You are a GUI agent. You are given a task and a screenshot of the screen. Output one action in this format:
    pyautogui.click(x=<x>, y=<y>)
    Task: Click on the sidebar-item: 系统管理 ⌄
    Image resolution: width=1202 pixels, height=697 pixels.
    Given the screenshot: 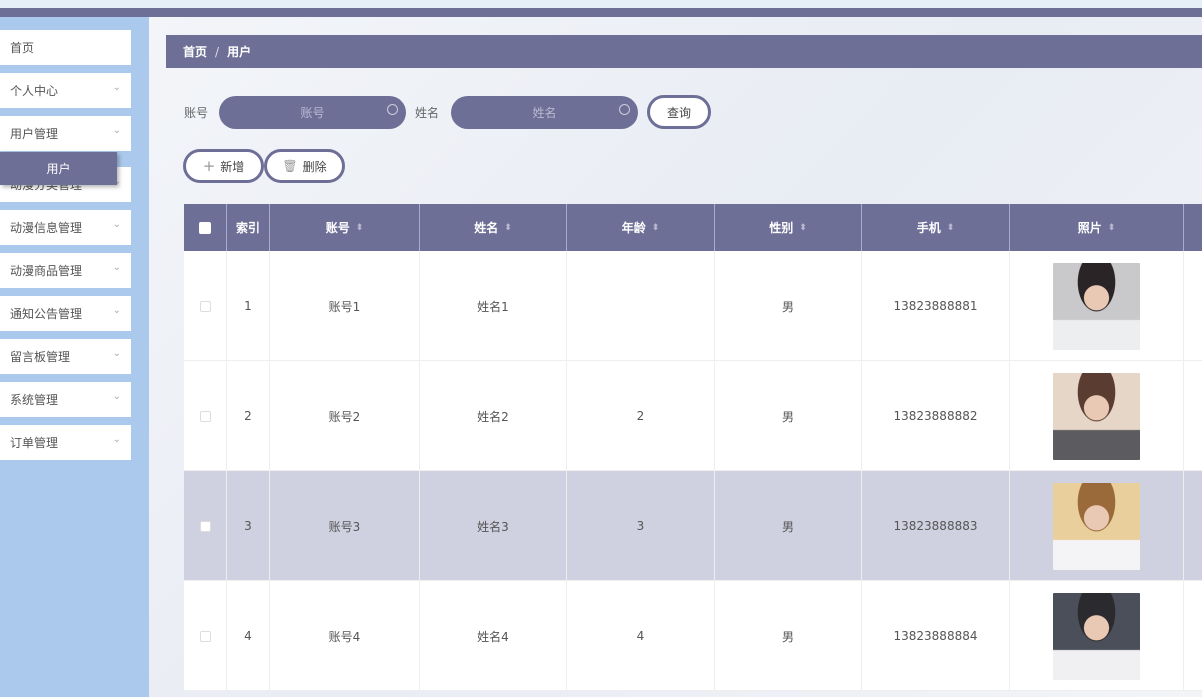 What is the action you would take?
    pyautogui.click(x=65, y=399)
    